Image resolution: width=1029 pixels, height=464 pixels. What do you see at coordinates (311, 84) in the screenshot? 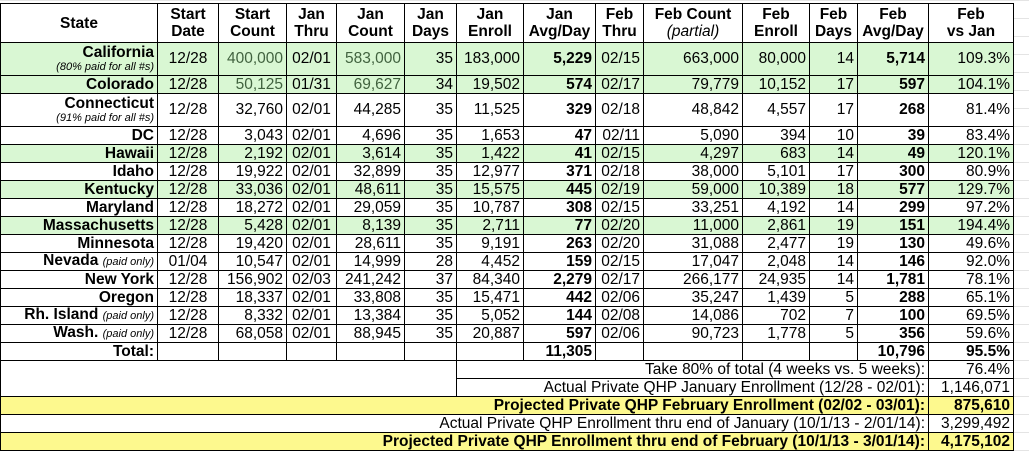
I see `cell-jan-thru: 01/31` at bounding box center [311, 84].